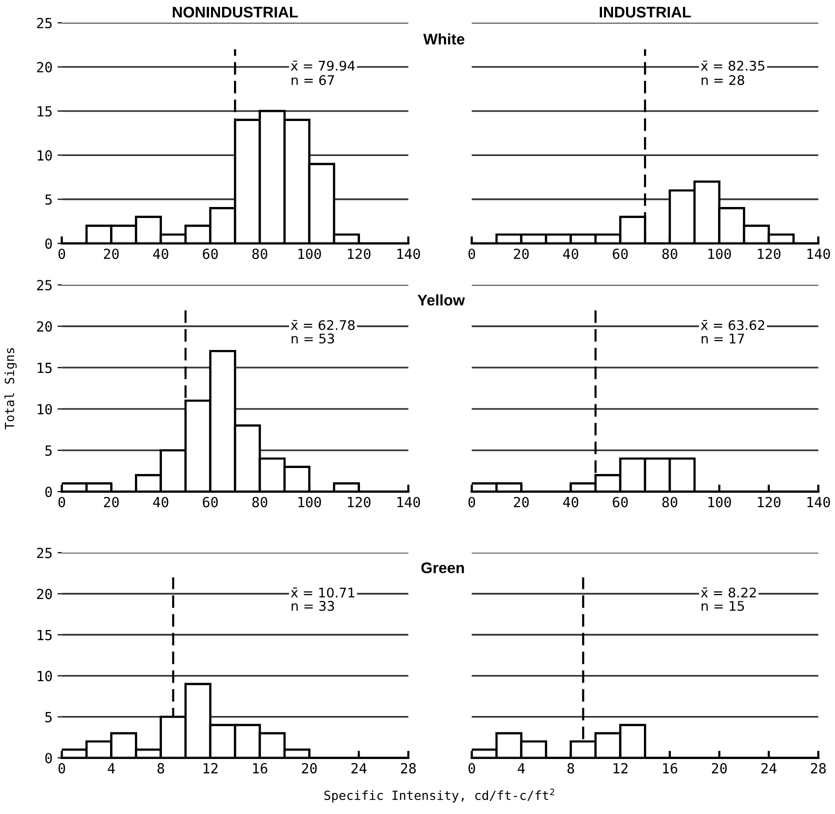 This screenshot has height=814, width=835. I want to click on annotation: n = 28, so click(723, 80).